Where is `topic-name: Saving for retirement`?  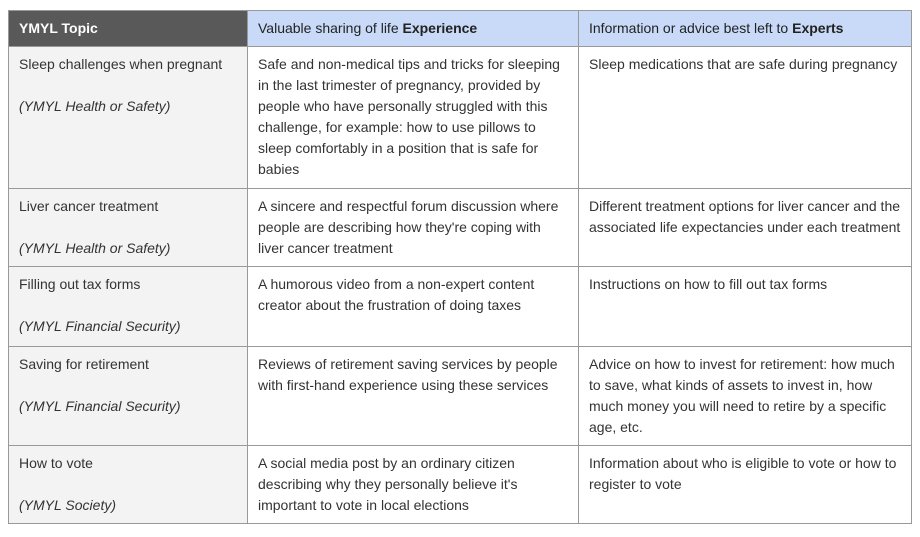
topic-name: Saving for retirement is located at coordinates (84, 364).